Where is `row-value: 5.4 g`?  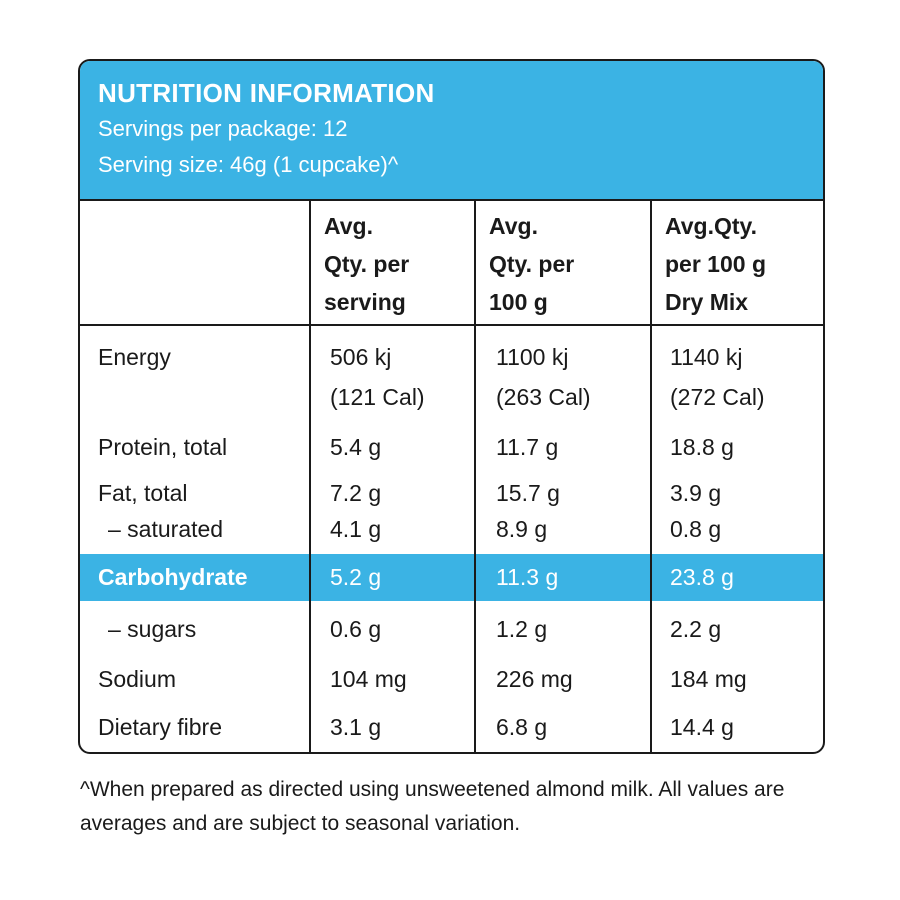 row-value: 5.4 g is located at coordinates (356, 447).